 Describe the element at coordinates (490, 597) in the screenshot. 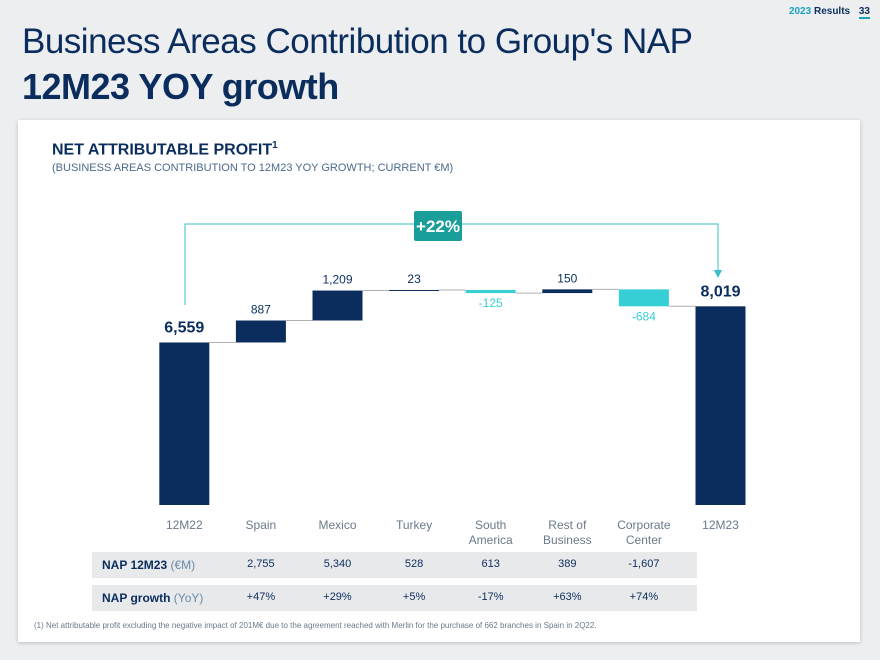

I see `table-cell: -17%` at that location.